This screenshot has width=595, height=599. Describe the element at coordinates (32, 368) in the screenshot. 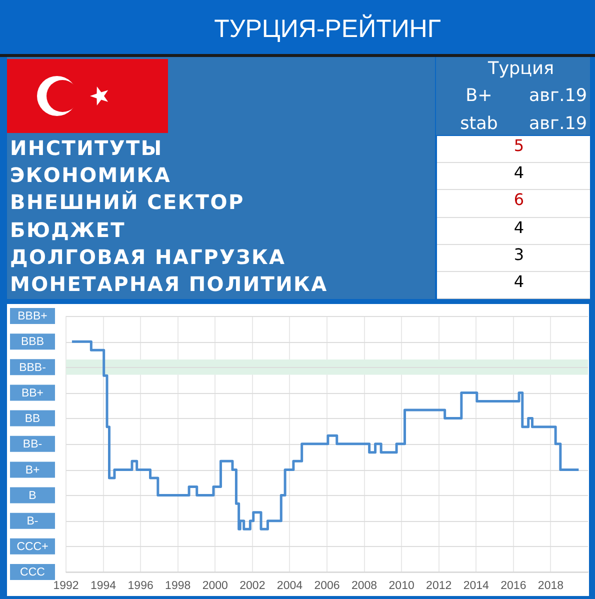

I see `ref-line-label: BBB-` at that location.